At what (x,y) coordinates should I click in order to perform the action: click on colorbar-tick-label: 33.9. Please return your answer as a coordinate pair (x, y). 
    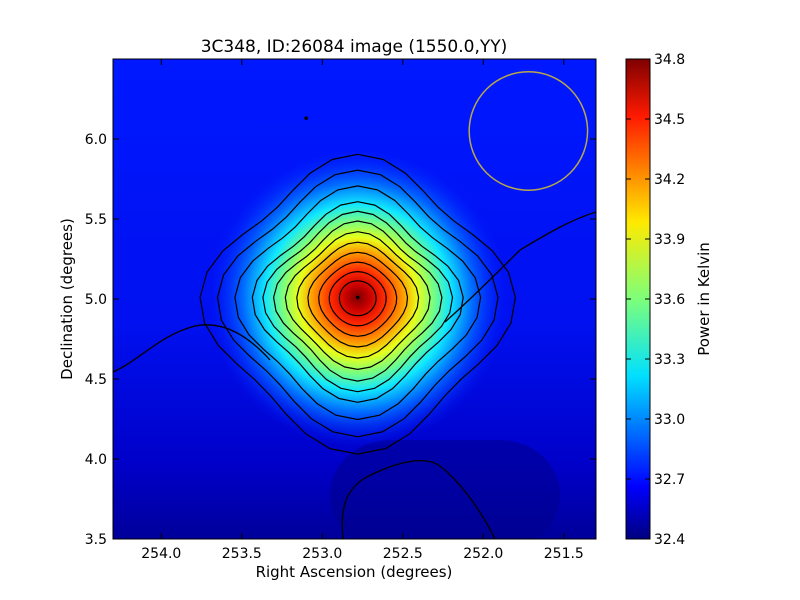
    Looking at the image, I should click on (669, 240).